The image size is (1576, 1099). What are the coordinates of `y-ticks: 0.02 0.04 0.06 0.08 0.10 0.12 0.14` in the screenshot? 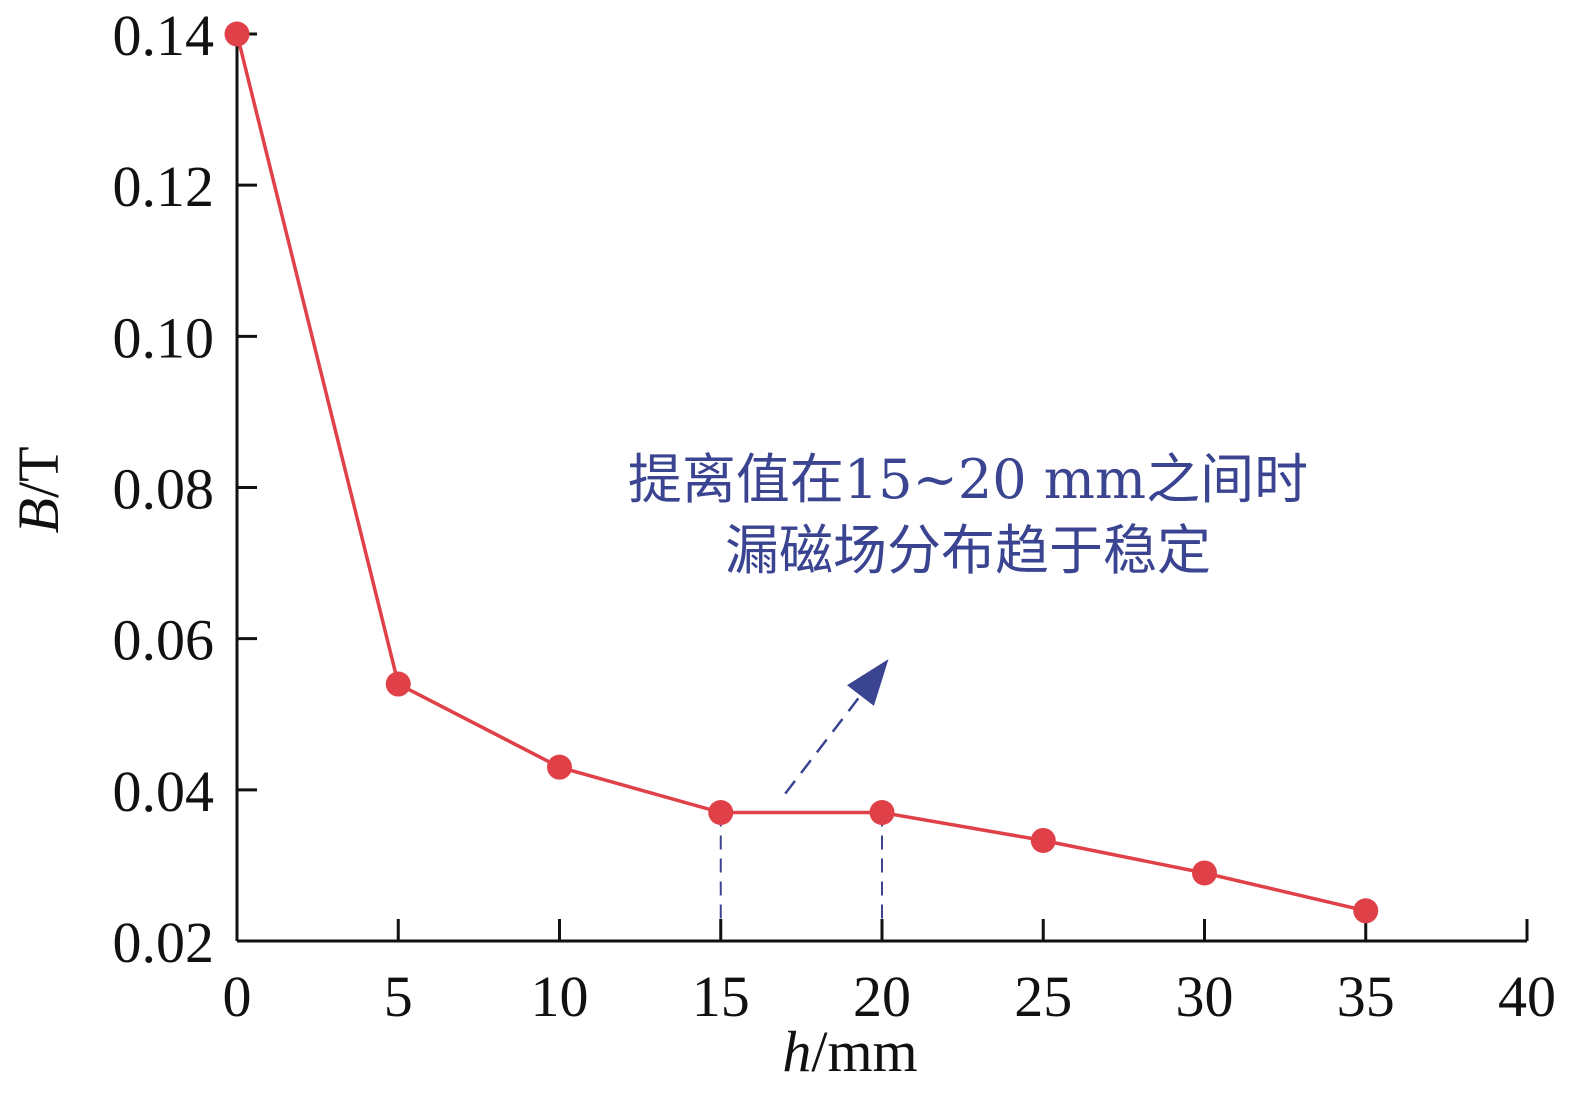 It's located at (185, 489).